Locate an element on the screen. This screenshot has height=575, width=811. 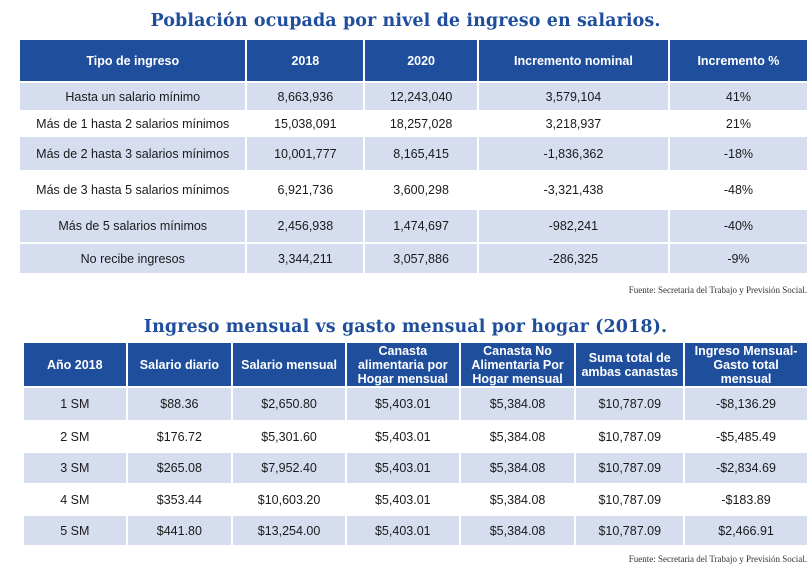
table-cell: No recibe ingresos is located at coordinates (133, 259).